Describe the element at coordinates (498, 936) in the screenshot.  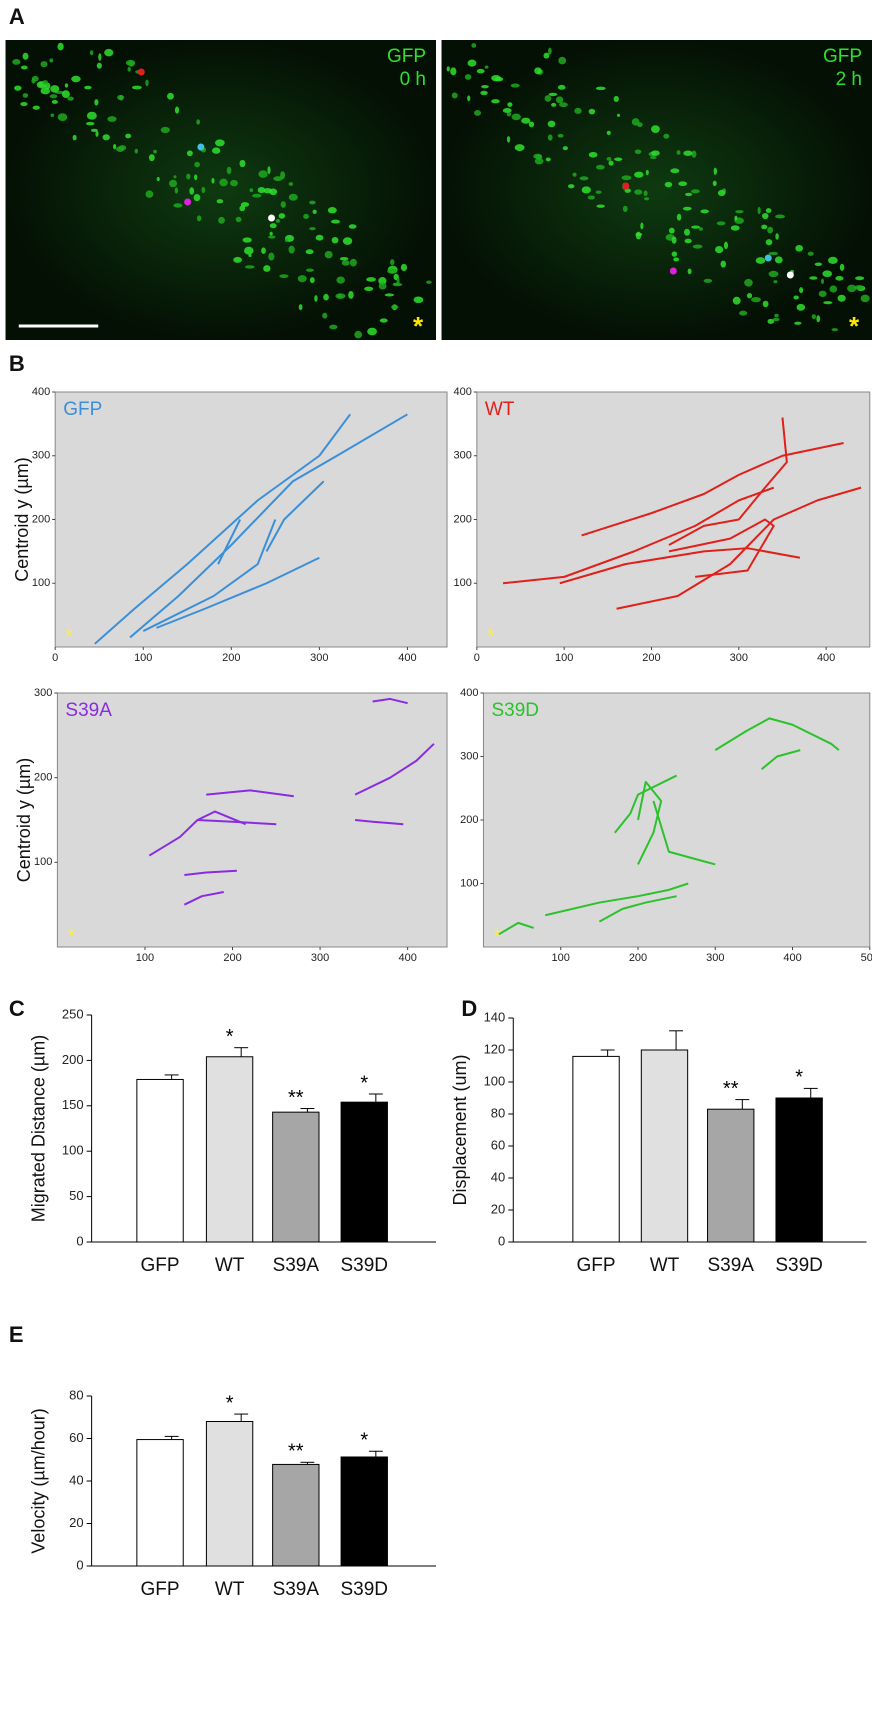
I see `origin-marker: *` at that location.